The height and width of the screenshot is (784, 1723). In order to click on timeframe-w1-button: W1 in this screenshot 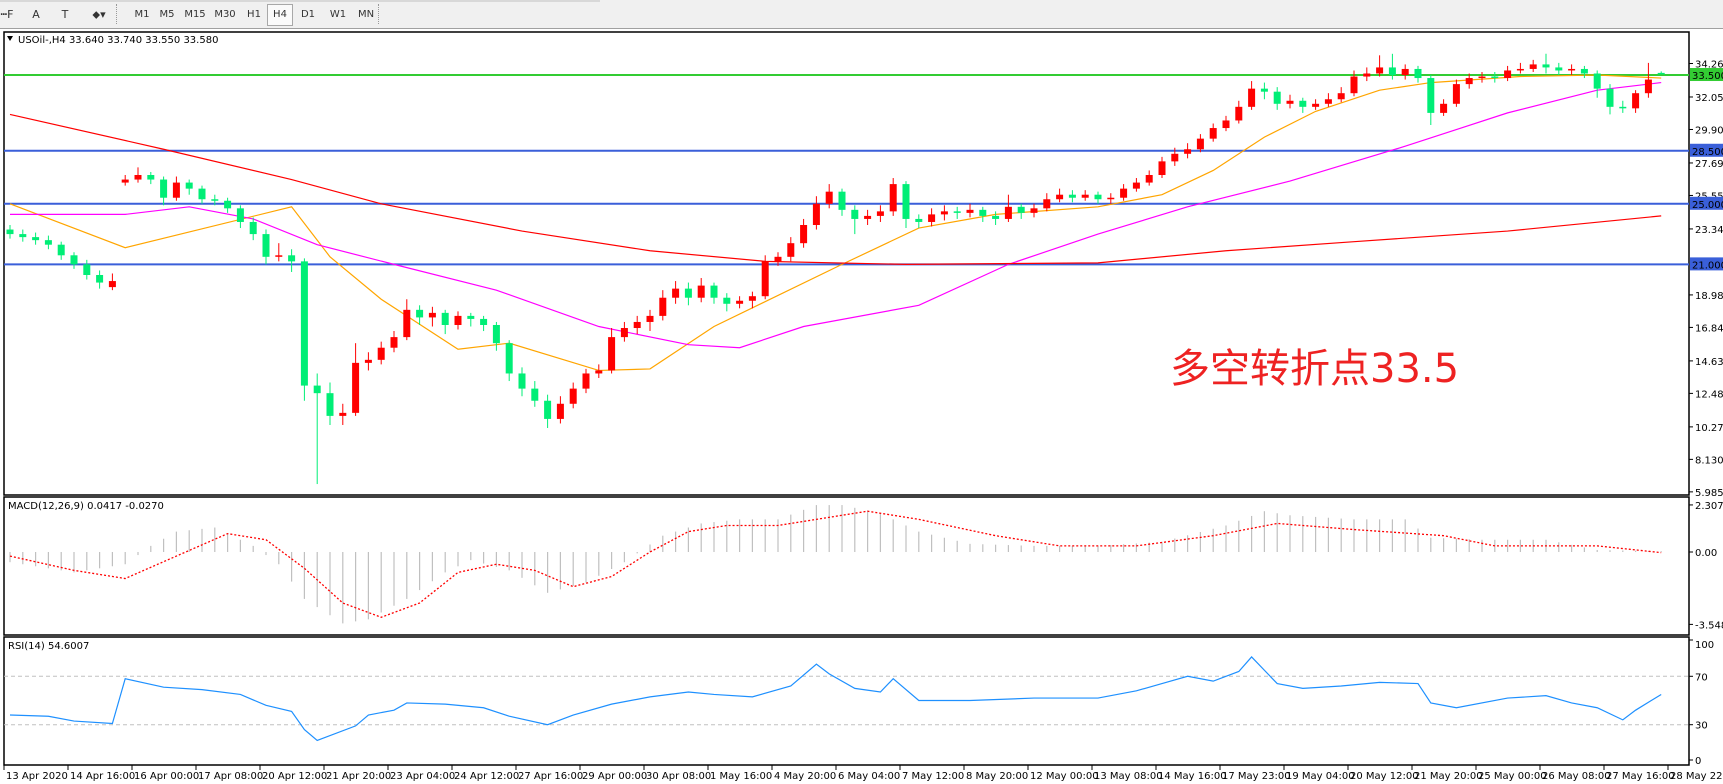, I will do `click(338, 14)`.